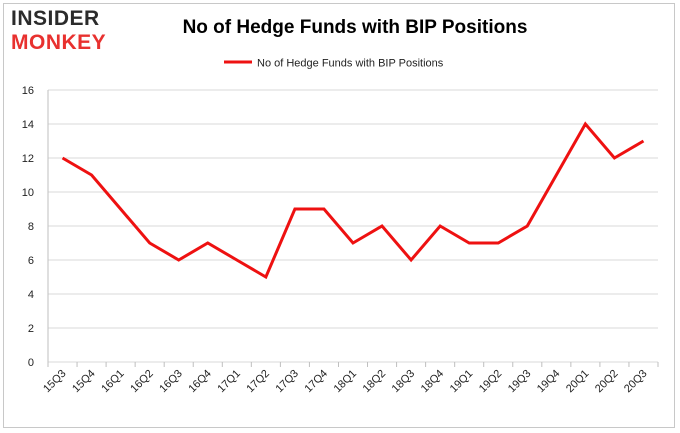  Describe the element at coordinates (31, 261) in the screenshot. I see `y-tick-label: 6` at that location.